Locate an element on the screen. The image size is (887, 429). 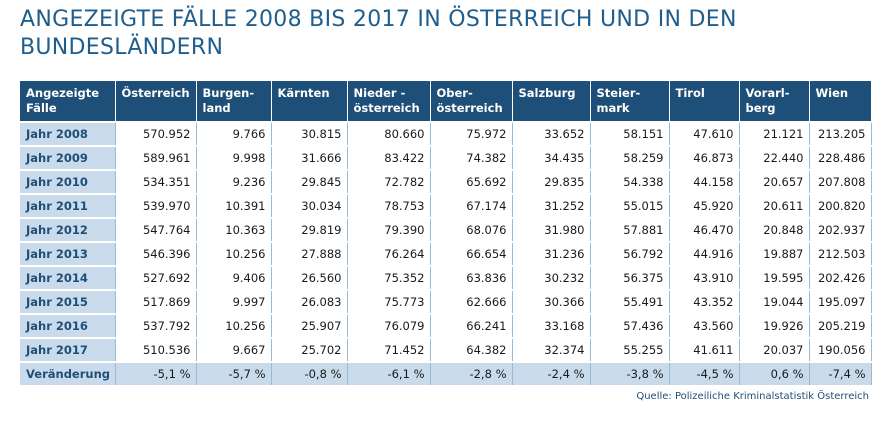
table-cell: 65.692 is located at coordinates (471, 182).